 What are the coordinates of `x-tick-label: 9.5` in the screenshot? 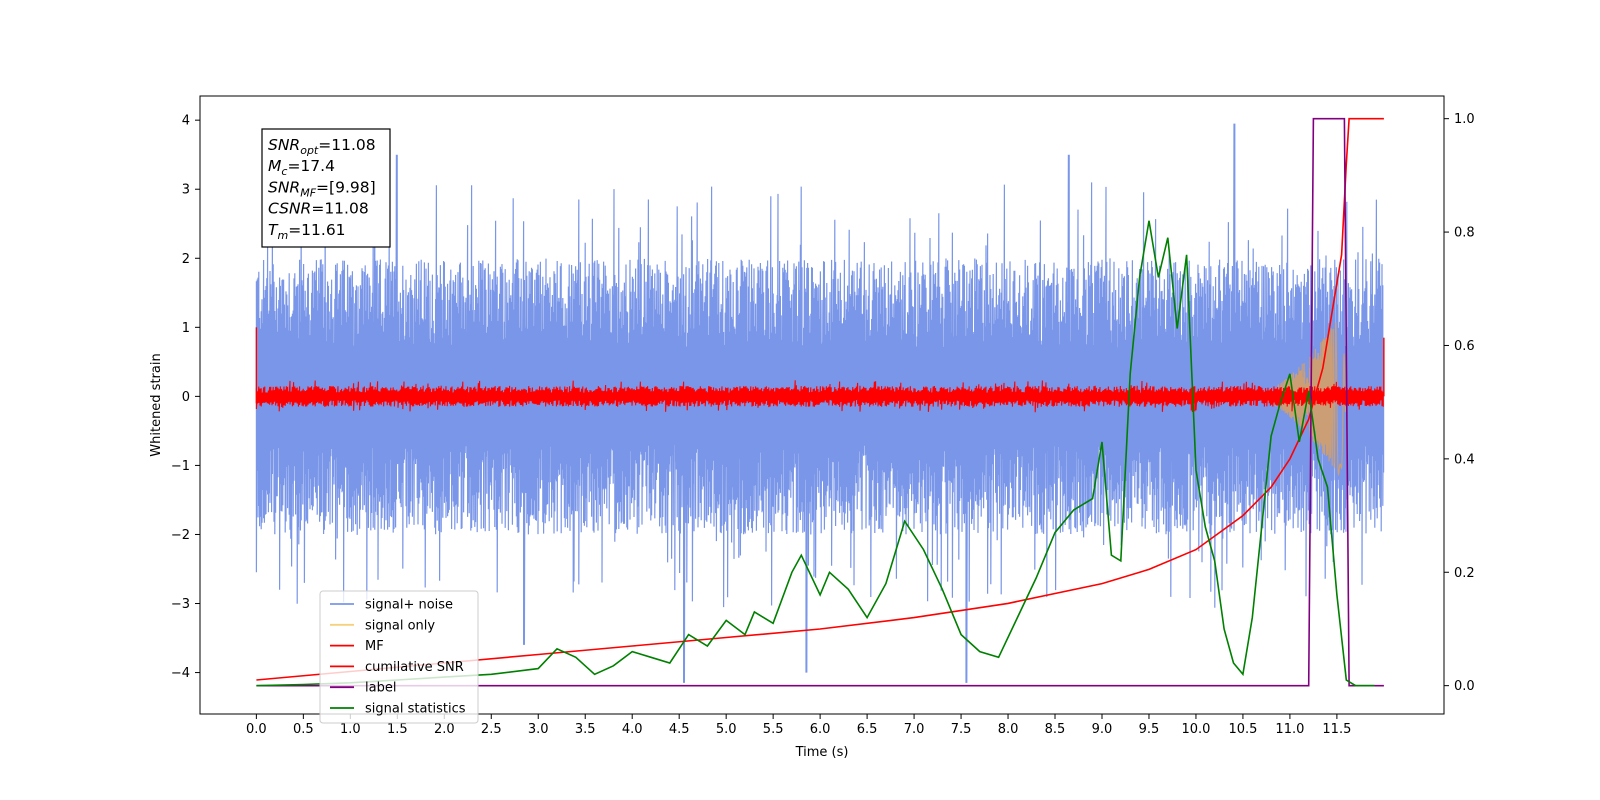 It's located at (1149, 729).